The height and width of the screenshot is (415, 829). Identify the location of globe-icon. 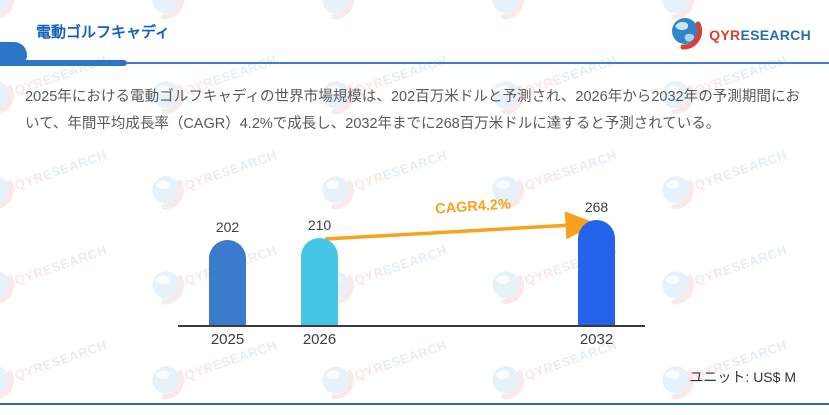
(685, 34).